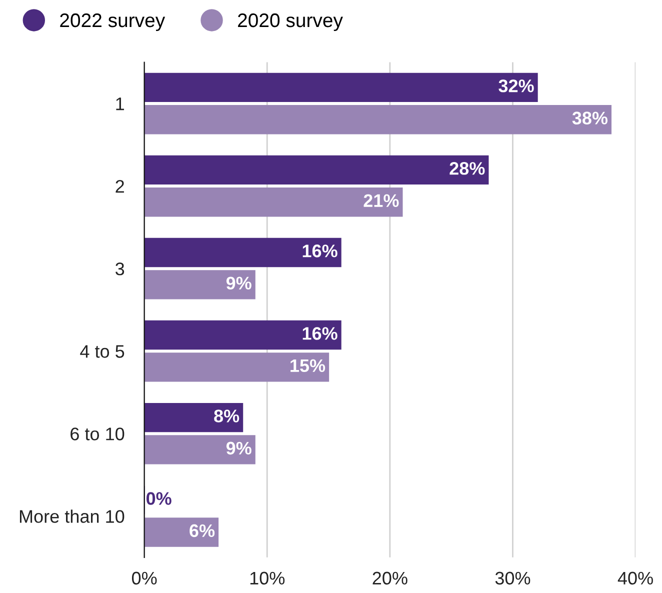  Describe the element at coordinates (635, 578) in the screenshot. I see `x-tick-label: 40%` at that location.